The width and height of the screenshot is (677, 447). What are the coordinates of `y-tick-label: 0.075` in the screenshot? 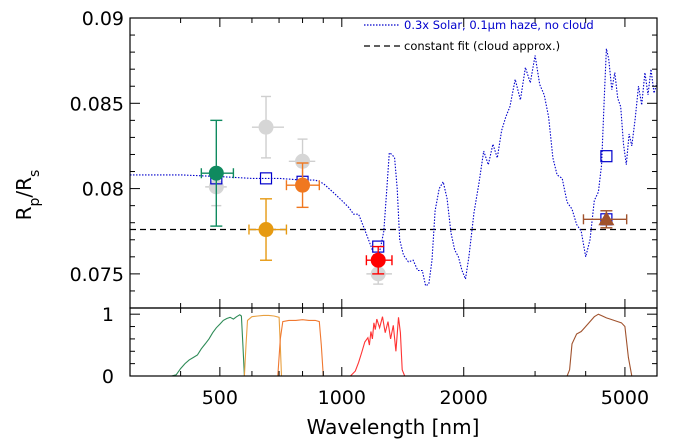 It's located at (97, 275).